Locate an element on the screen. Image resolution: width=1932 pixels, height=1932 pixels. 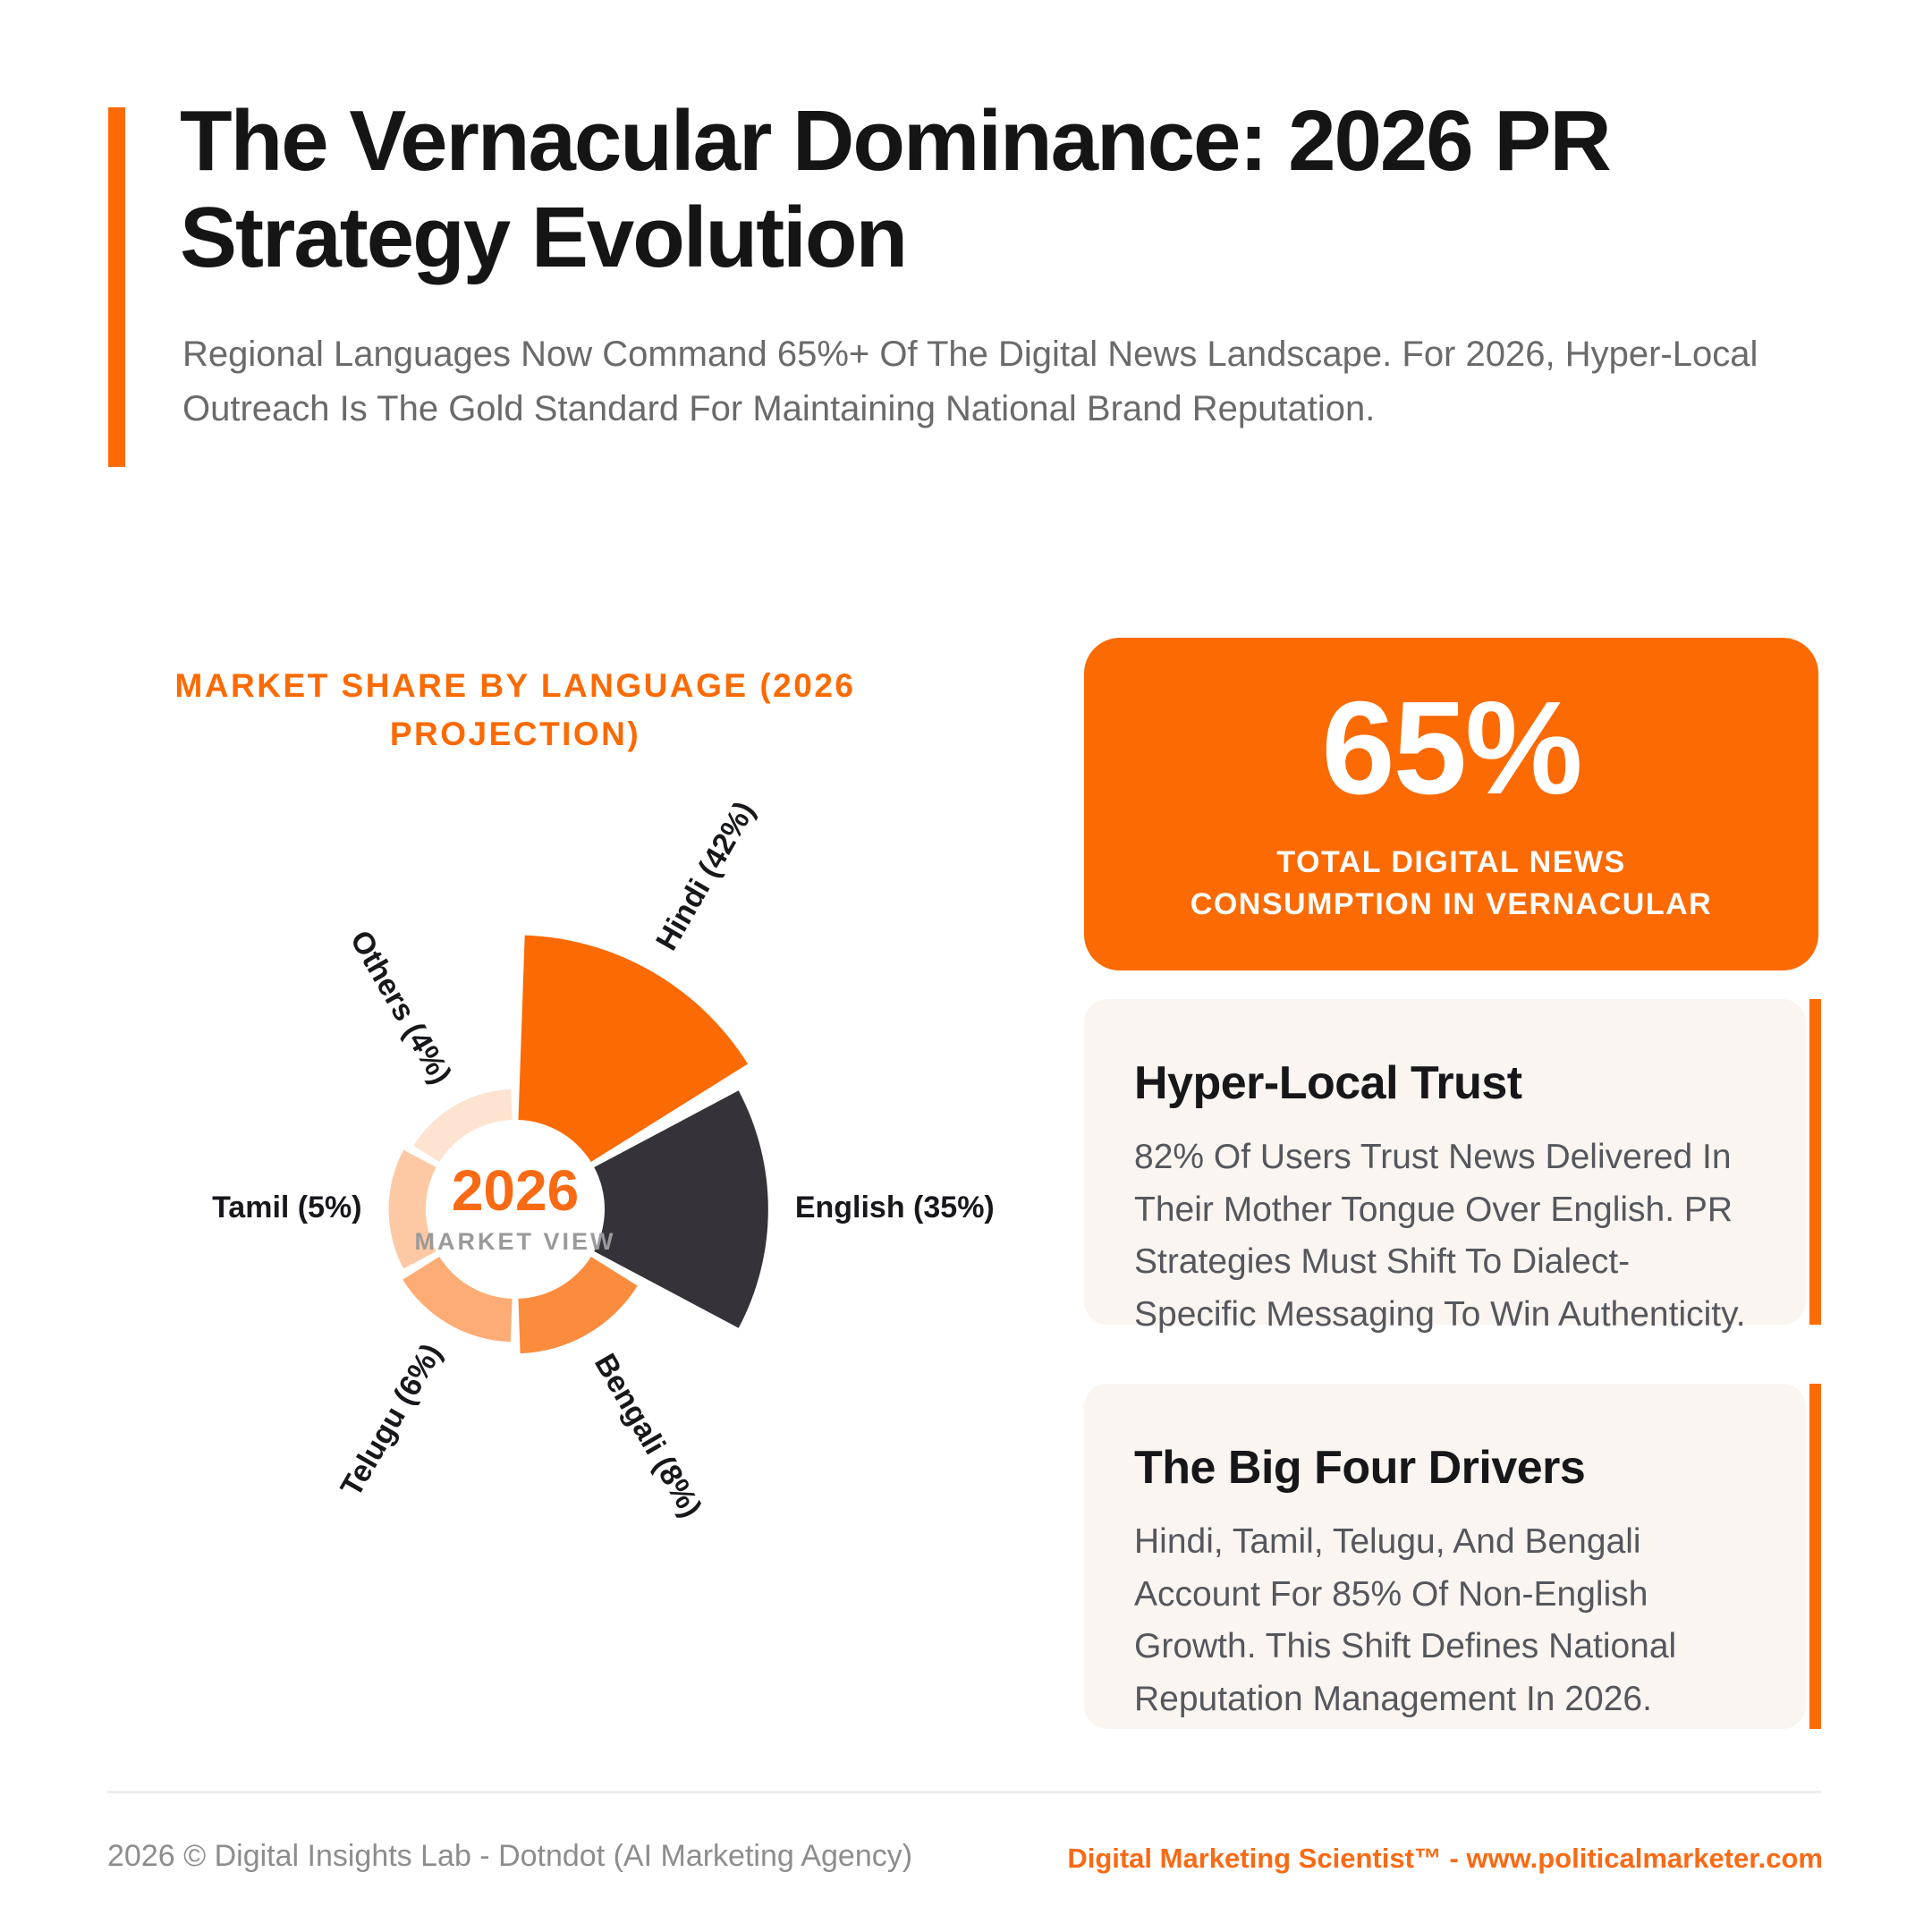
chart-slice-bengali is located at coordinates (578, 1305).